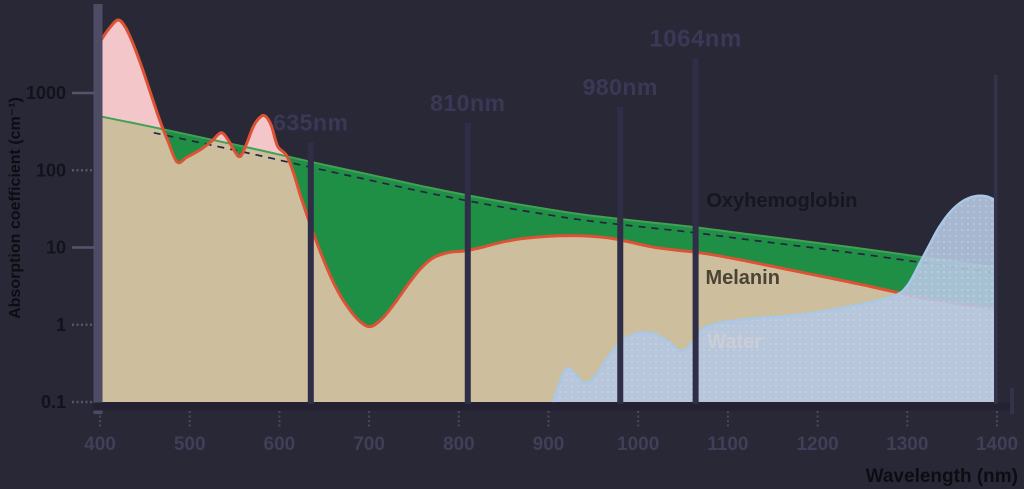  I want to click on x-tick-label: 400, so click(100, 444).